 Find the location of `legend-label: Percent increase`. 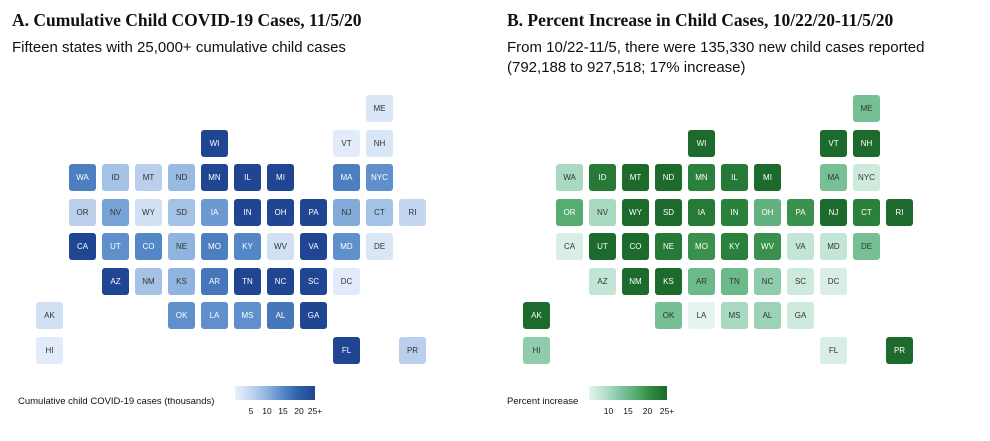

legend-label: Percent increase is located at coordinates (543, 401).